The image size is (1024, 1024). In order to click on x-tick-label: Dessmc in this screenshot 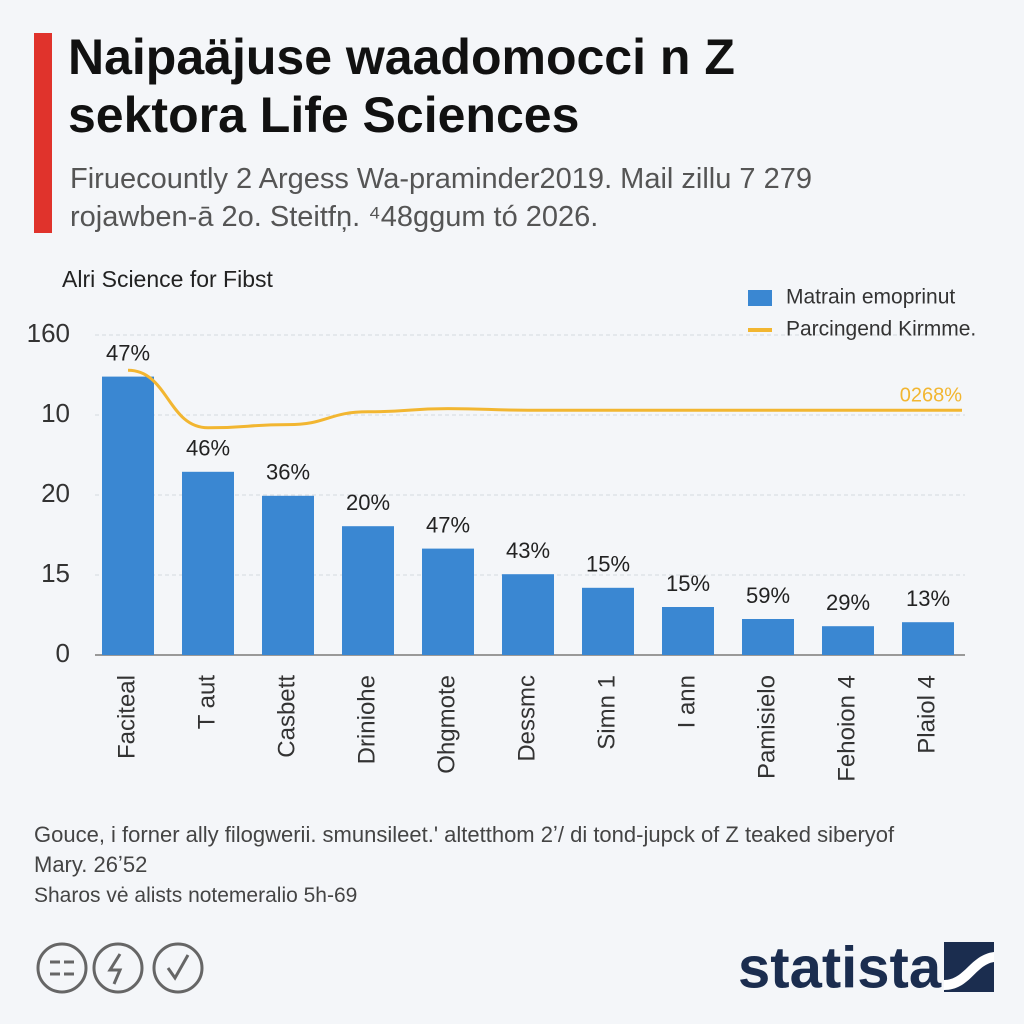, I will do `click(526, 718)`.